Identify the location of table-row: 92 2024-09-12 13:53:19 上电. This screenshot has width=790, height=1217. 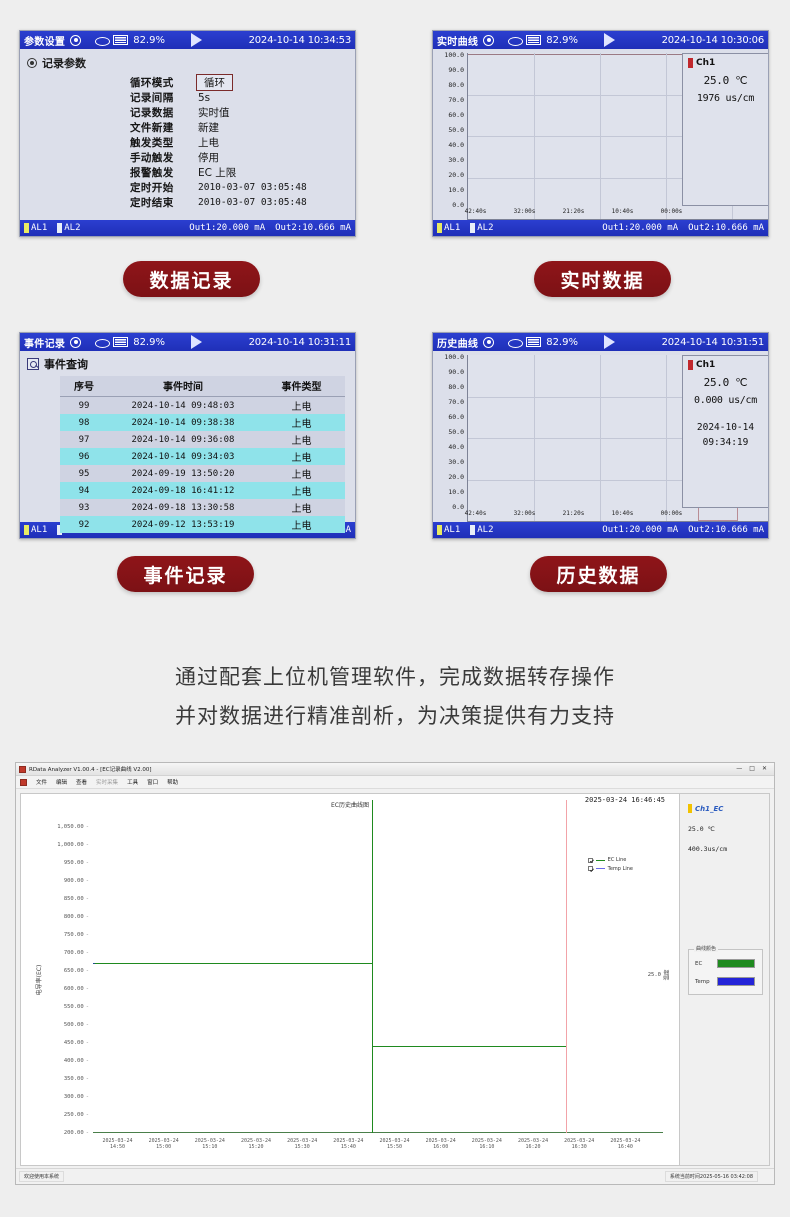
(202, 524).